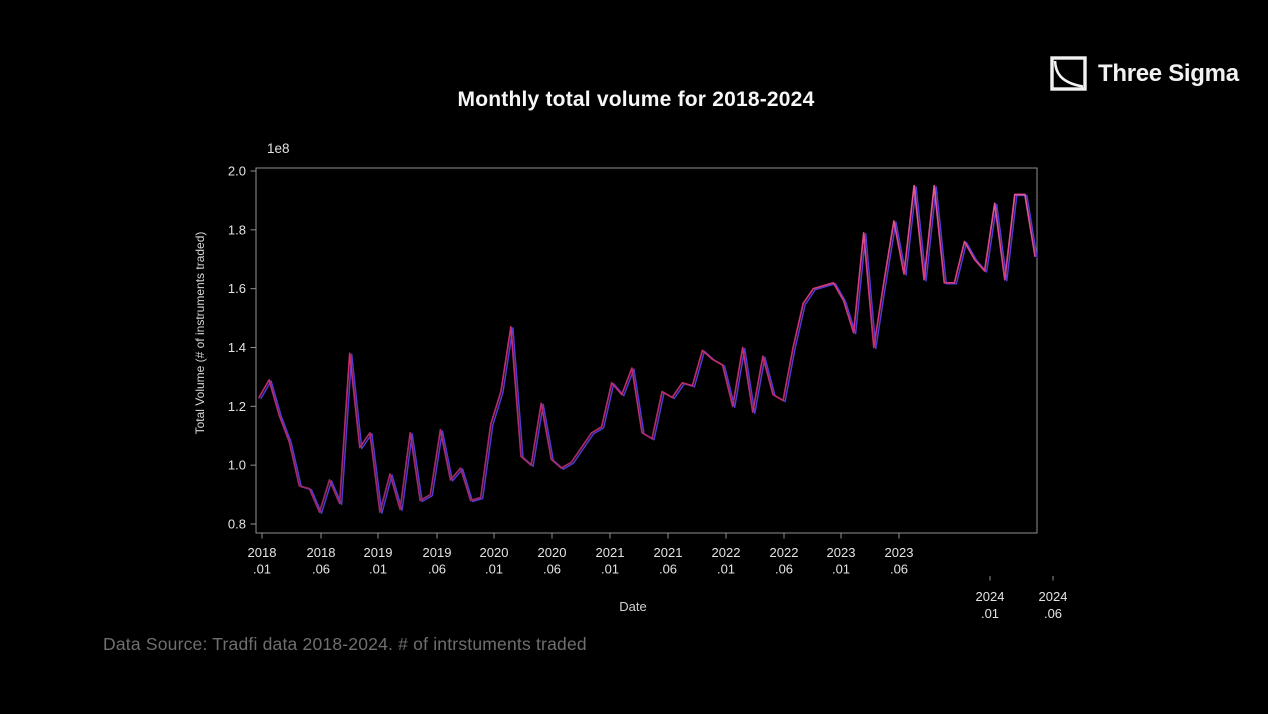 The image size is (1268, 714). What do you see at coordinates (278, 148) in the screenshot?
I see `y-axis-scale-label: 1e8` at bounding box center [278, 148].